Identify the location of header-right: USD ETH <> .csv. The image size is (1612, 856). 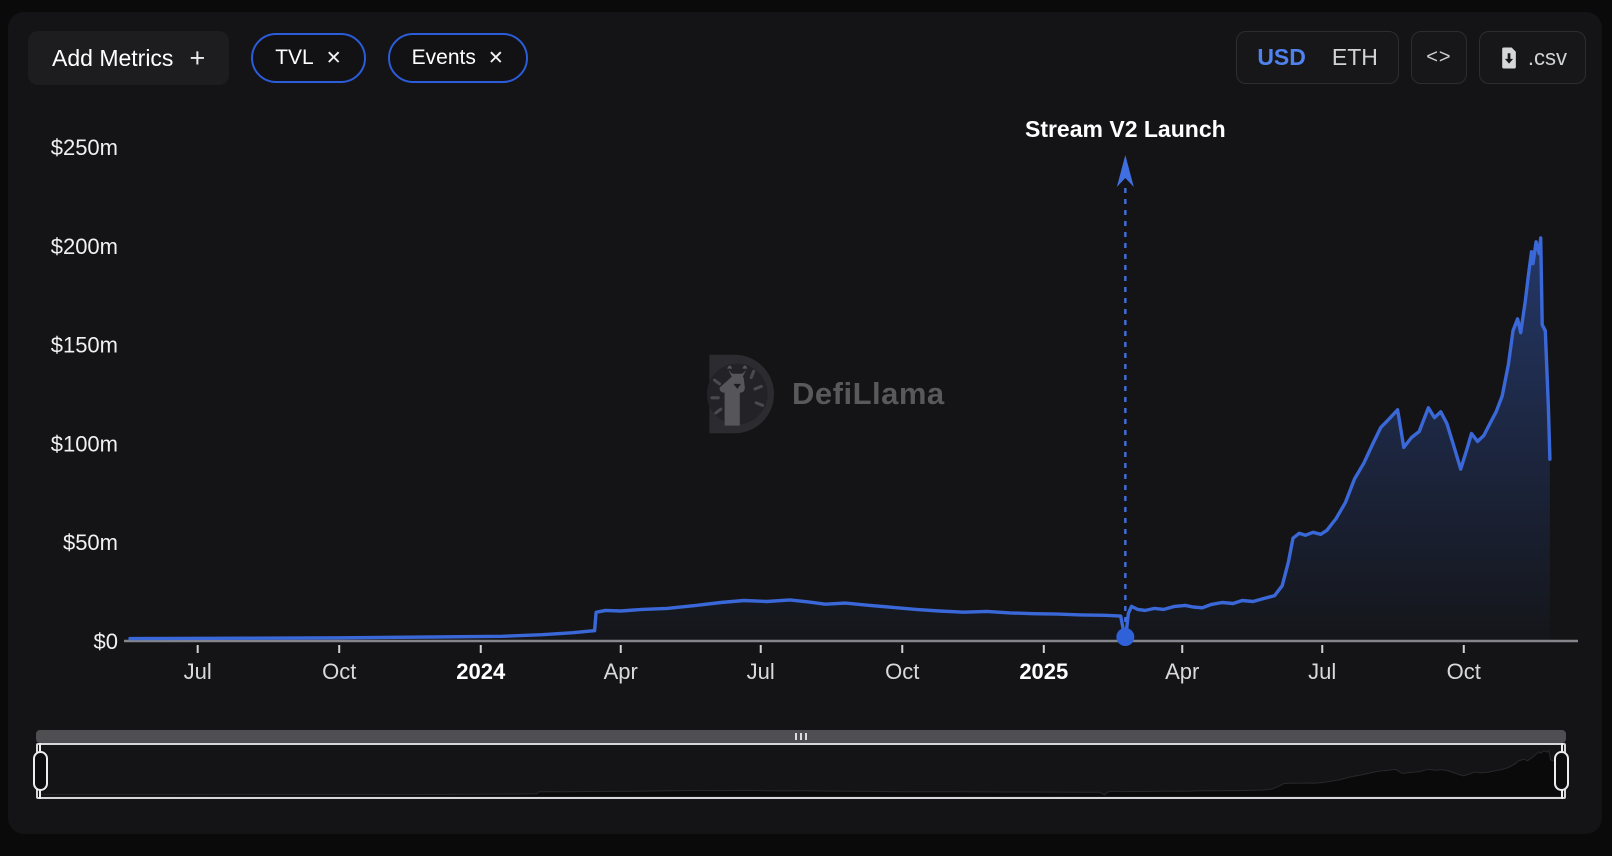
(1411, 57).